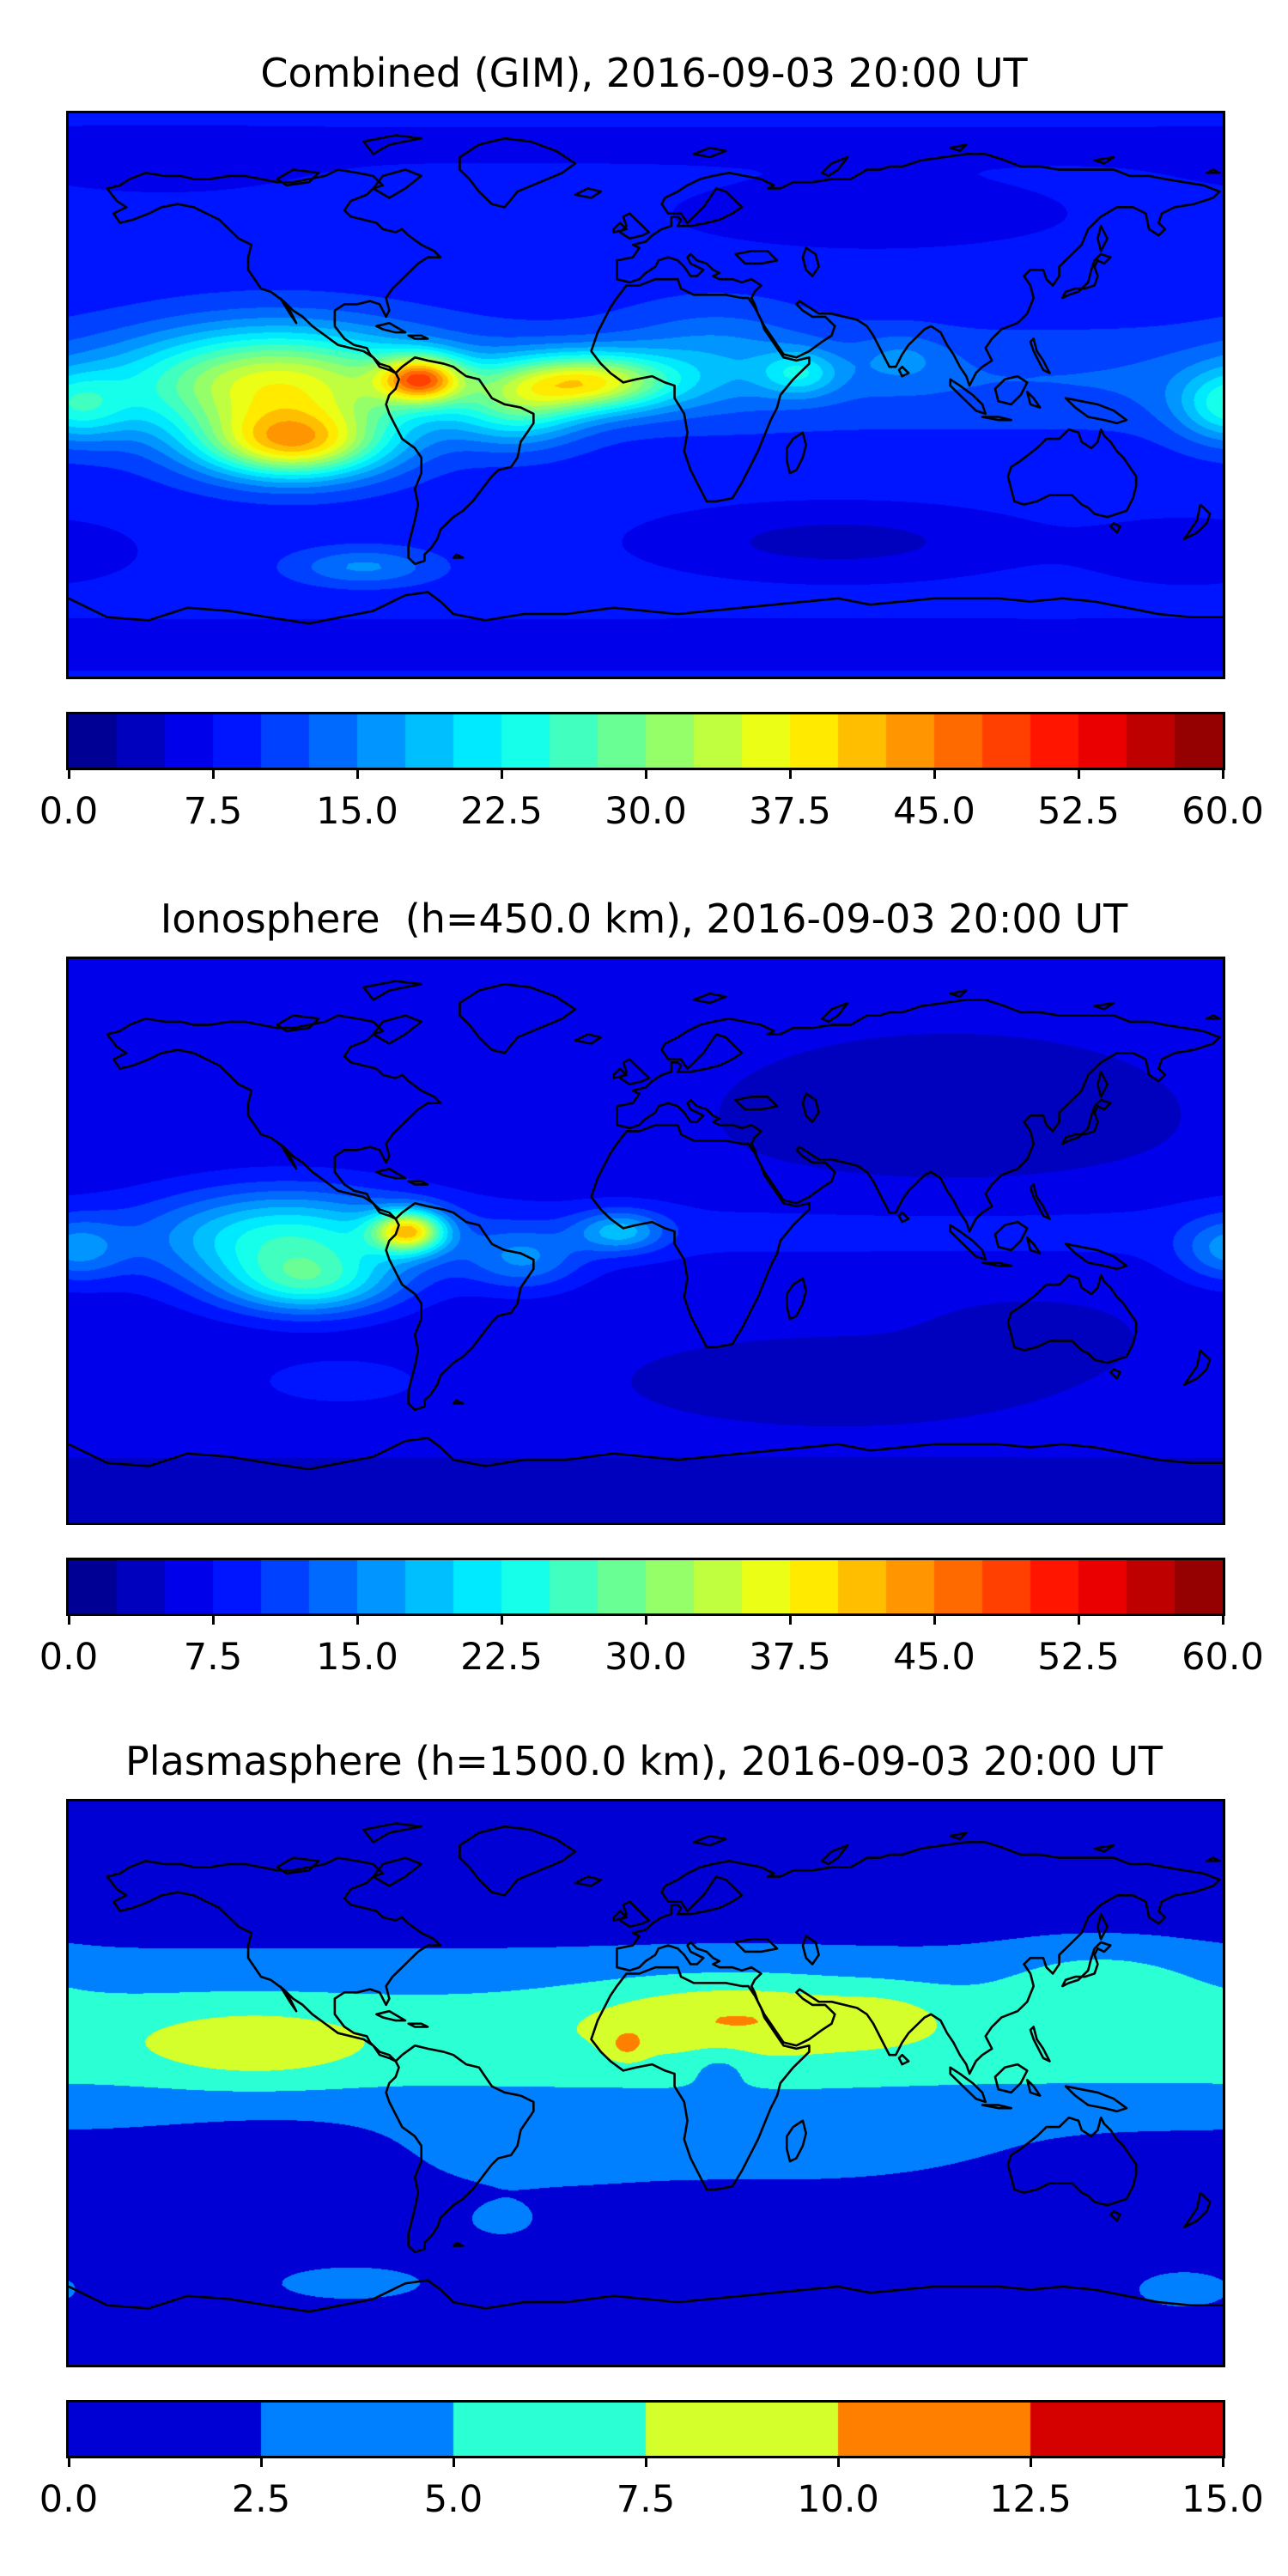  Describe the element at coordinates (1102, 1085) in the screenshot. I see `coastline-sakhalin` at that location.